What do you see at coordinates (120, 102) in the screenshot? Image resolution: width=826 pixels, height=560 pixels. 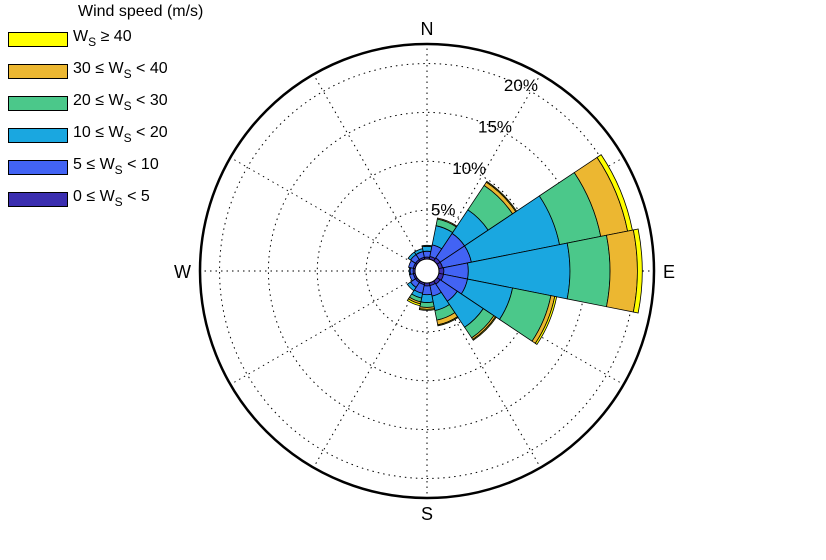 I see `legend-label: 20 ≤ WS < 30` at bounding box center [120, 102].